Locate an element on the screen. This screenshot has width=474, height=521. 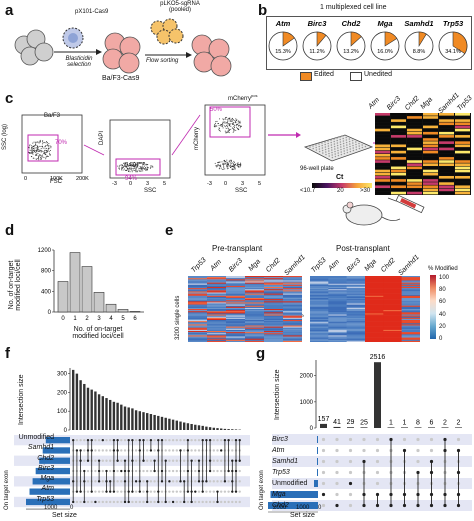
d-ytick-label: 400 is located at coordinates (46, 292).